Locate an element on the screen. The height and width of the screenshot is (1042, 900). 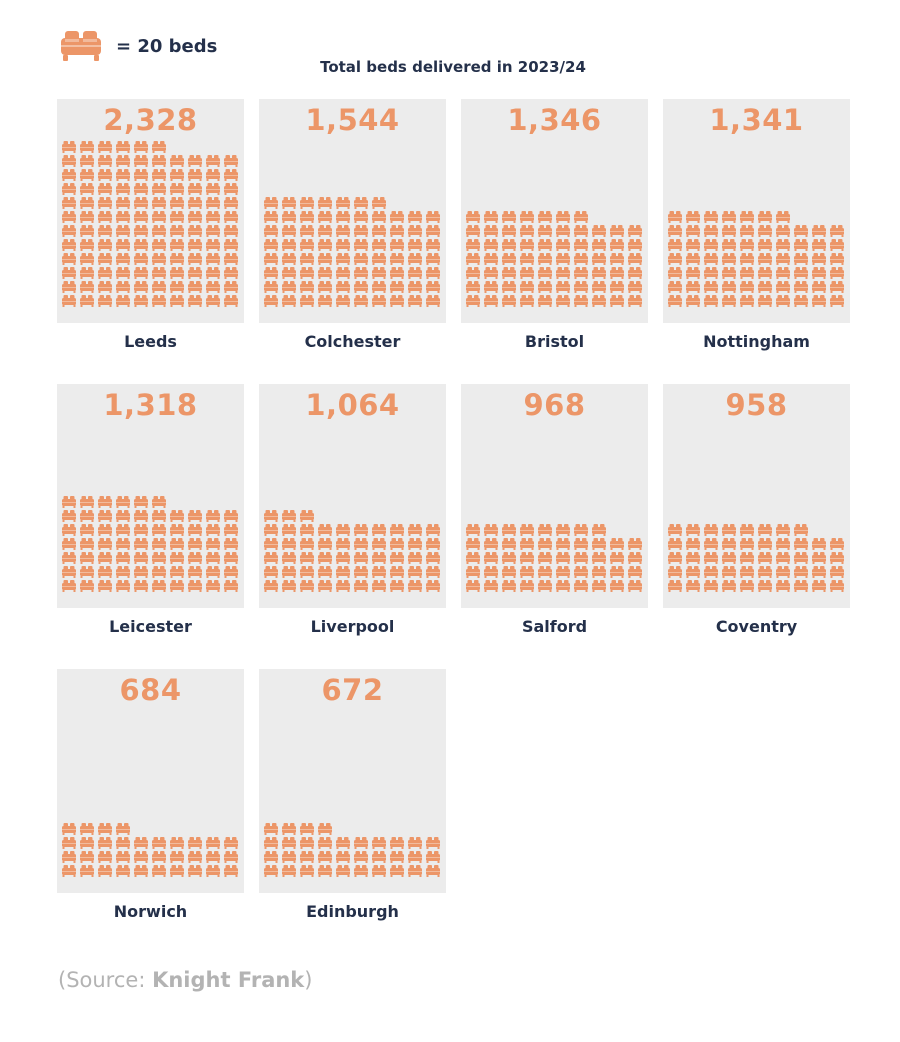
value-label: 1,544 is located at coordinates (352, 120).